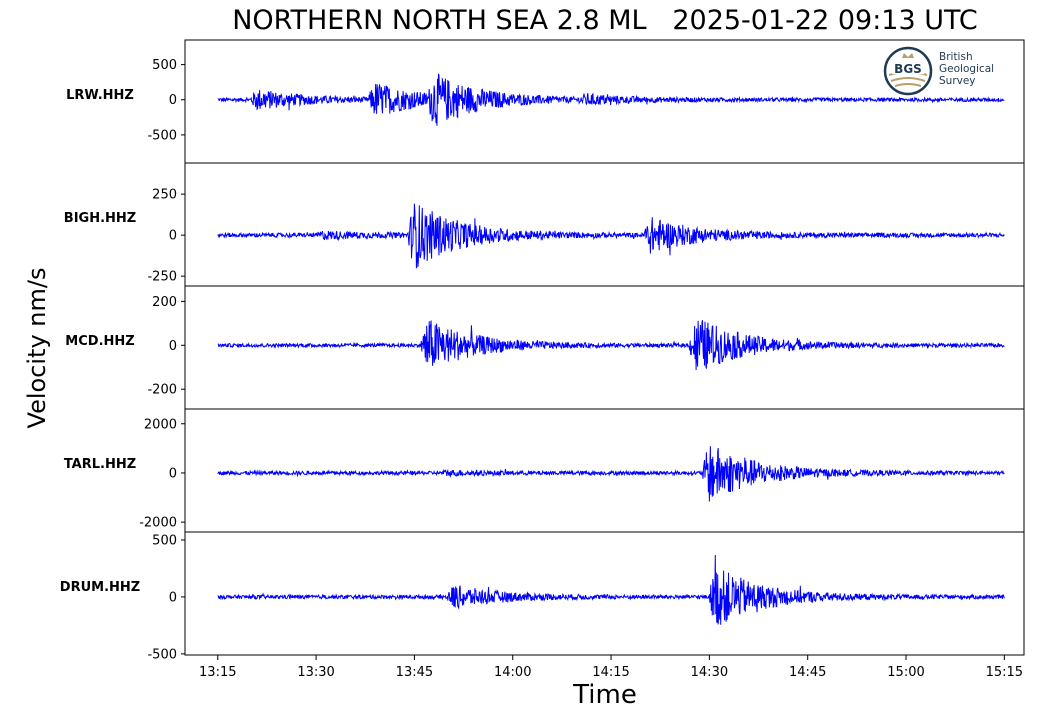 This screenshot has width=1046, height=723. Describe the element at coordinates (164, 195) in the screenshot. I see `y-tick-label: 250` at that location.